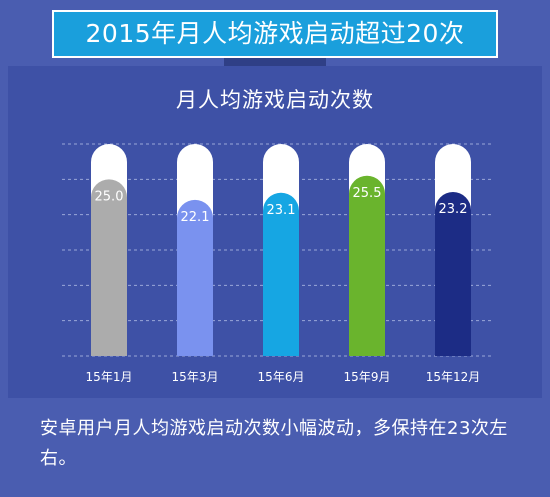 The width and height of the screenshot is (550, 497). What do you see at coordinates (109, 377) in the screenshot?
I see `x-tick-label: 15年1月` at bounding box center [109, 377].